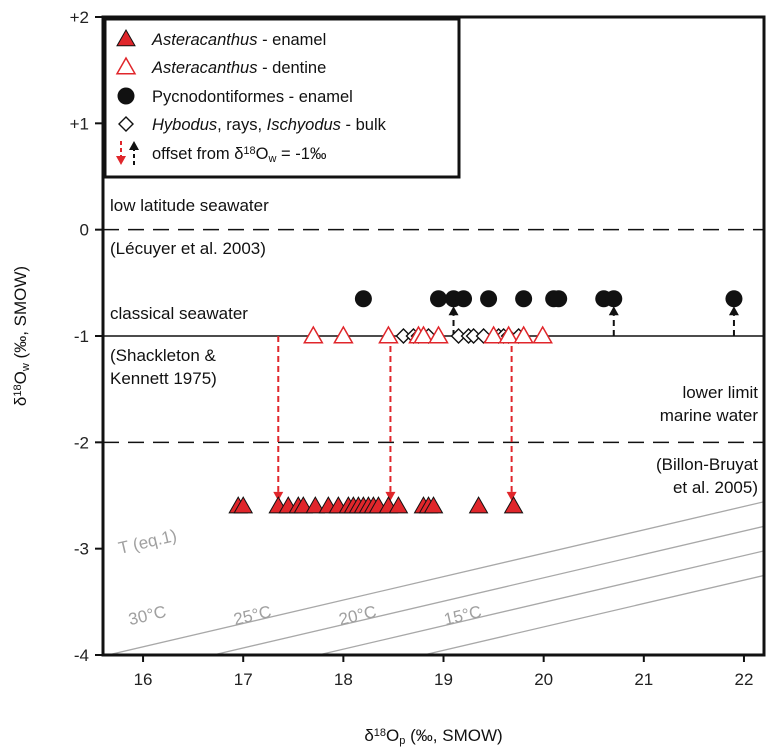  Describe the element at coordinates (744, 679) in the screenshot. I see `x-tick-label: 22` at that location.